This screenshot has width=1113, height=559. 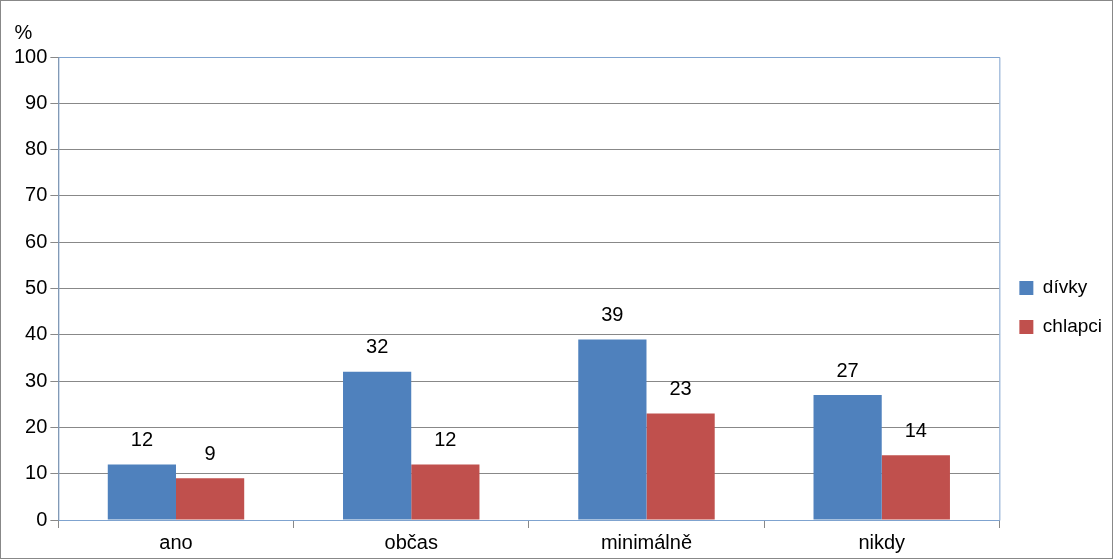 What do you see at coordinates (612, 313) in the screenshot?
I see `data-label: 39` at bounding box center [612, 313].